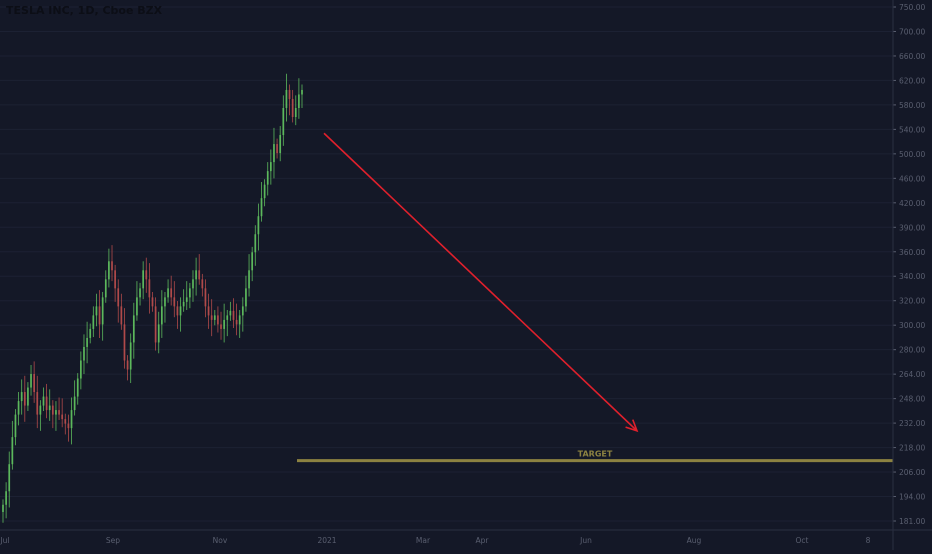  I want to click on trend-arrow-head, so click(632, 426).